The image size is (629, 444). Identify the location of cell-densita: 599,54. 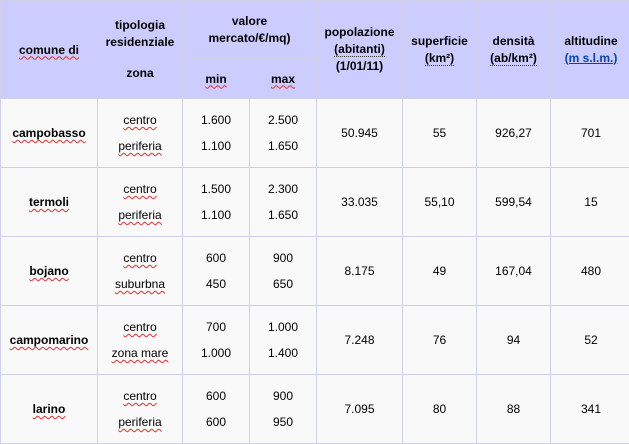
(513, 202).